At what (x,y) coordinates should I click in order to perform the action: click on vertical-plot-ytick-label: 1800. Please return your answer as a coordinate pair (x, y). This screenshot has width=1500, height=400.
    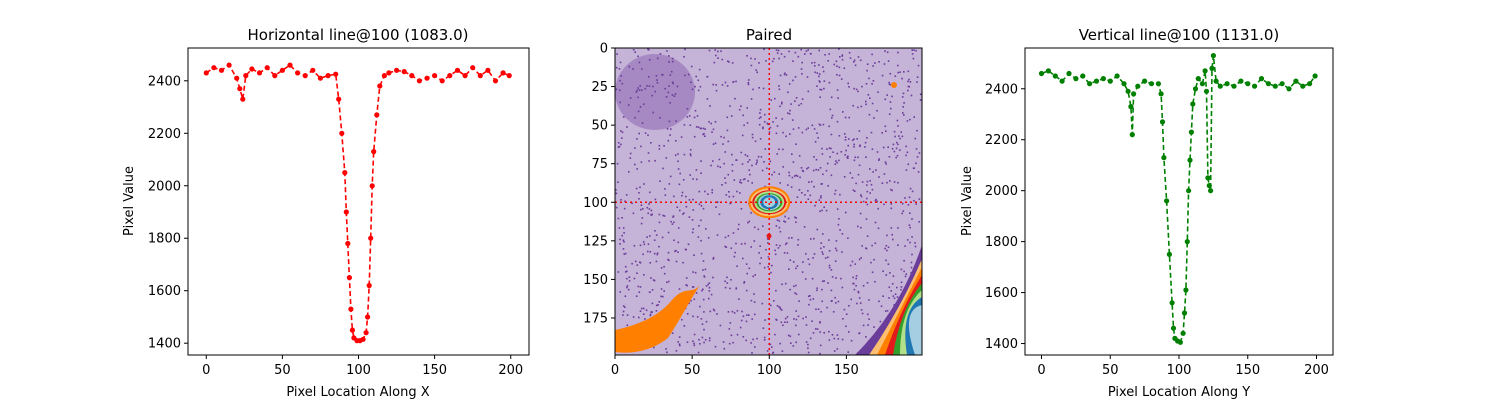
    Looking at the image, I should click on (1001, 242).